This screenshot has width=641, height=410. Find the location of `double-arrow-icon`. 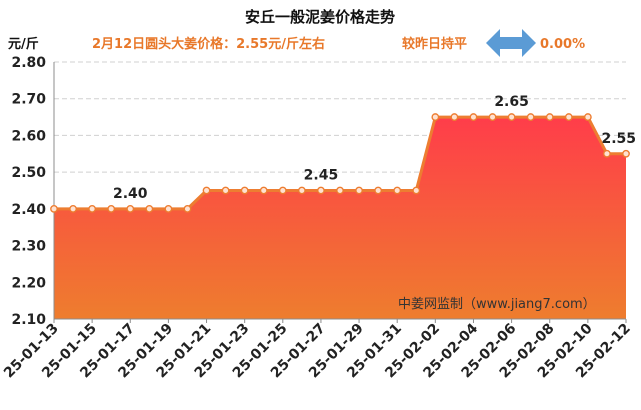

double-arrow-icon is located at coordinates (511, 43).